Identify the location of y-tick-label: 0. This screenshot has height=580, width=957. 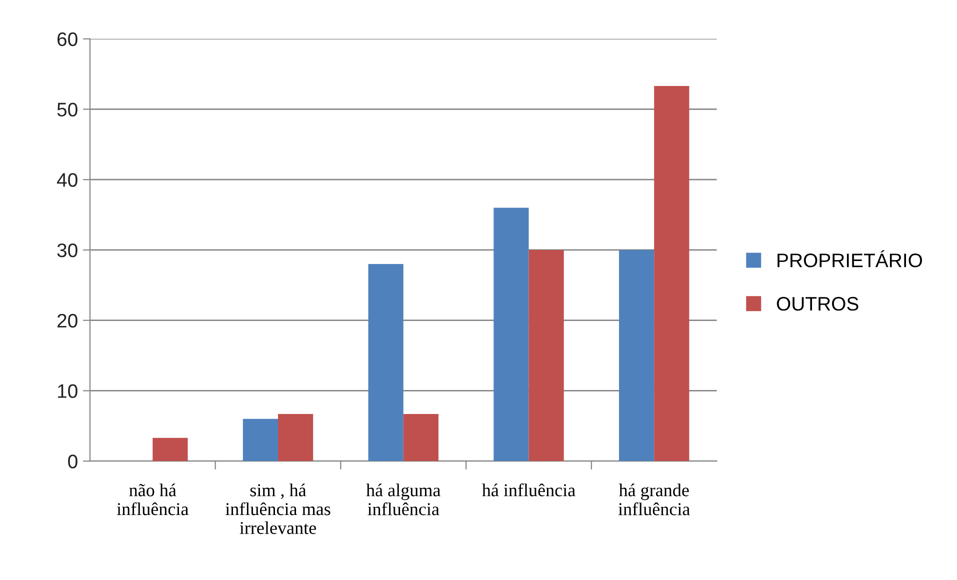
(73, 461).